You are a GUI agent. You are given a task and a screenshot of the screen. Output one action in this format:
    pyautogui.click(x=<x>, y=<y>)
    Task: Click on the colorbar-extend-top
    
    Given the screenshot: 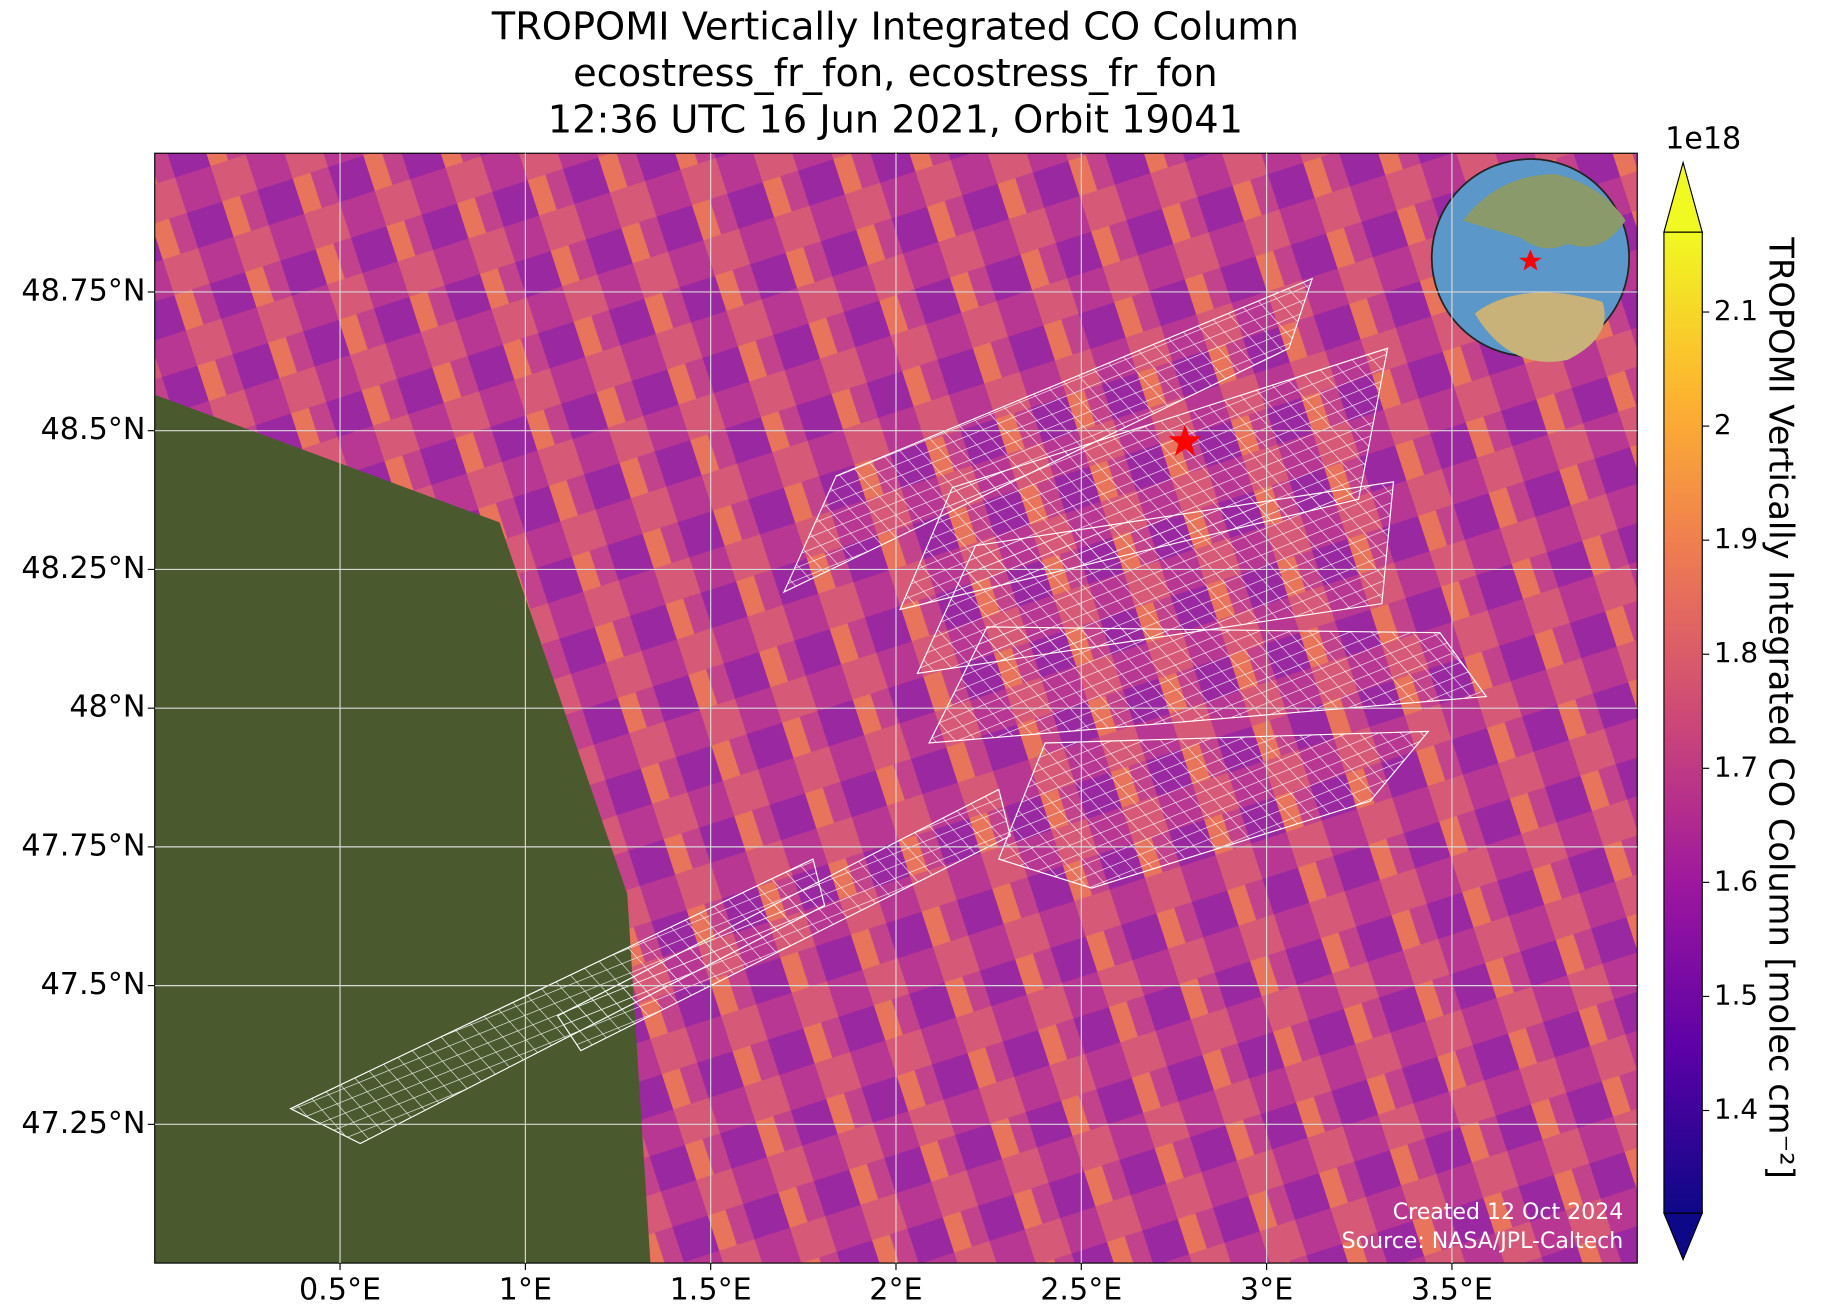 What is the action you would take?
    pyautogui.click(x=1683, y=196)
    